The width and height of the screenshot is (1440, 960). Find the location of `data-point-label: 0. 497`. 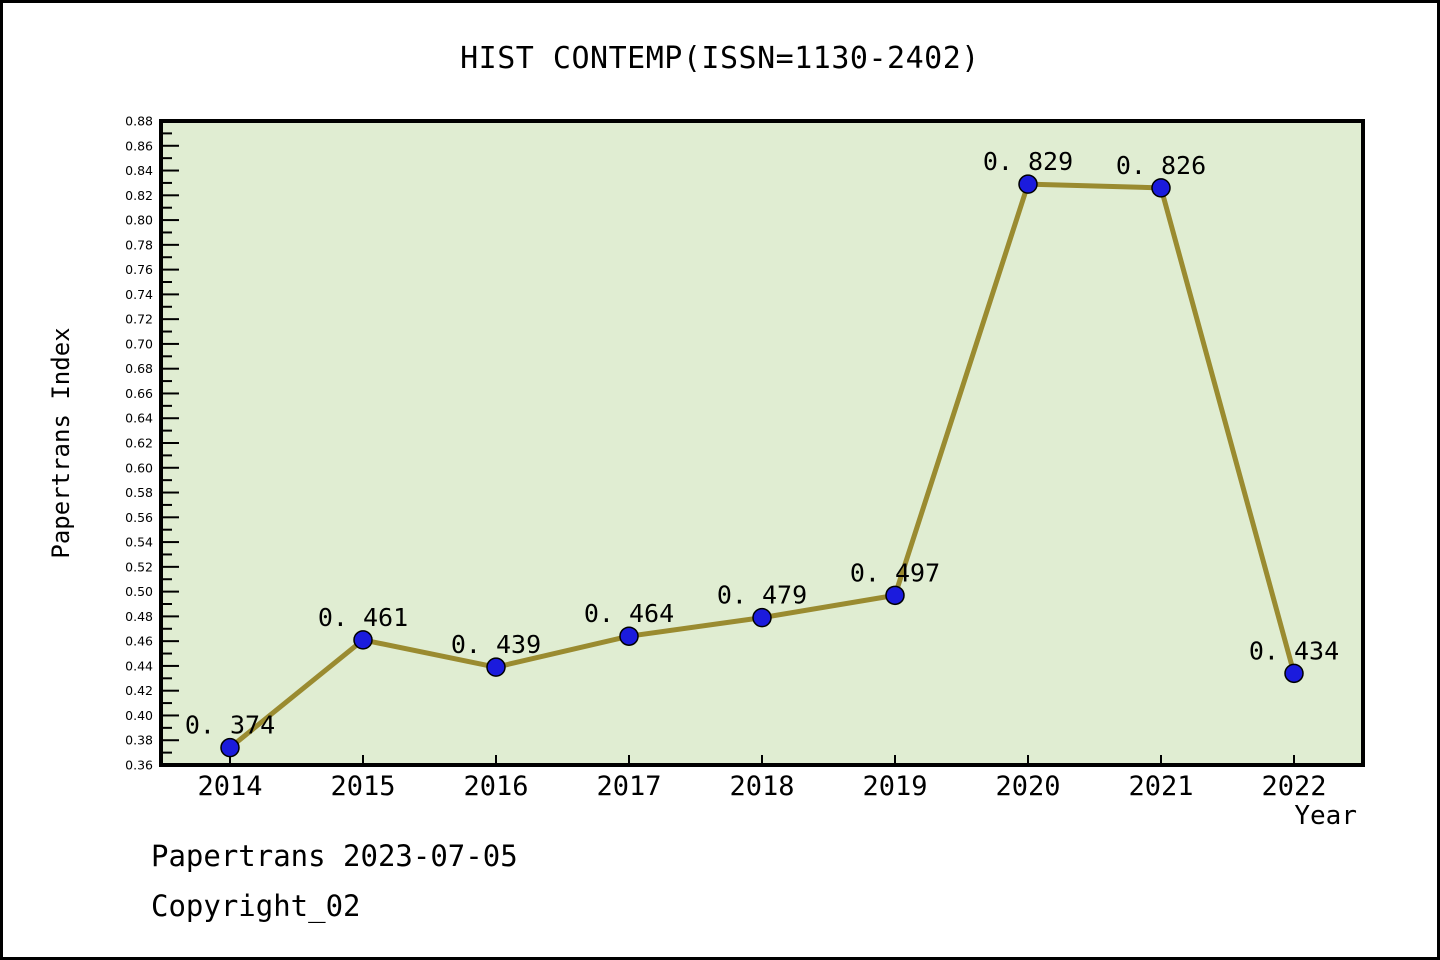

data-point-label: 0. 497 is located at coordinates (895, 572).